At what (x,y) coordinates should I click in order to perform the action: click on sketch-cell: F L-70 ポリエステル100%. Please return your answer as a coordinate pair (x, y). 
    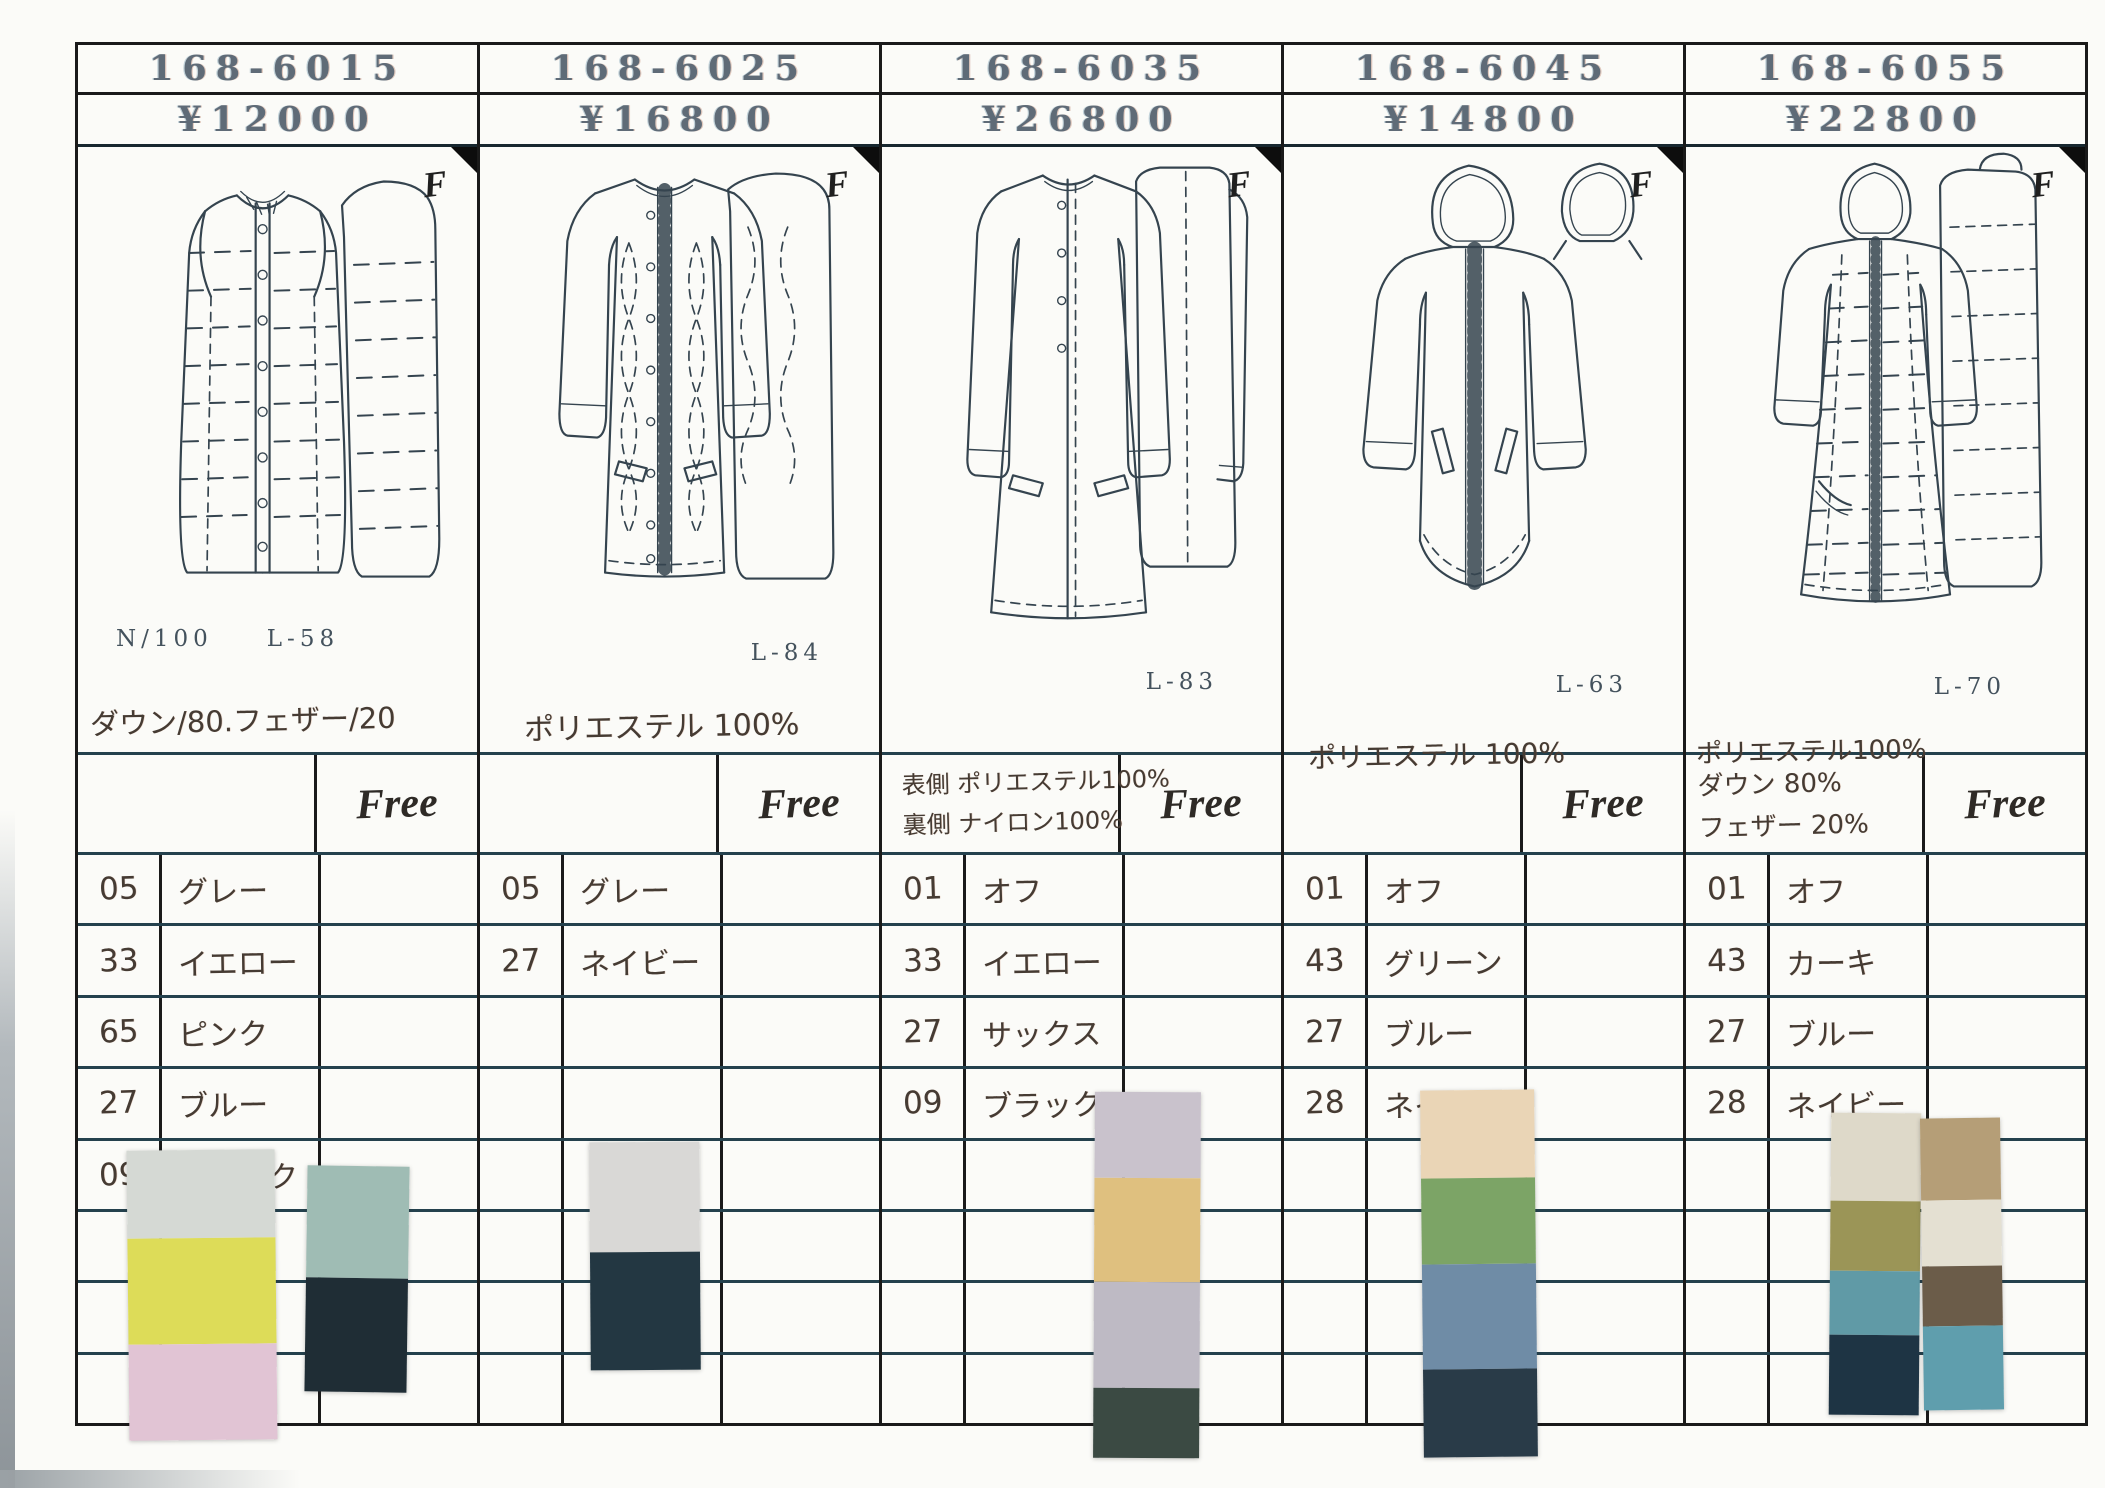
    Looking at the image, I should click on (1885, 458).